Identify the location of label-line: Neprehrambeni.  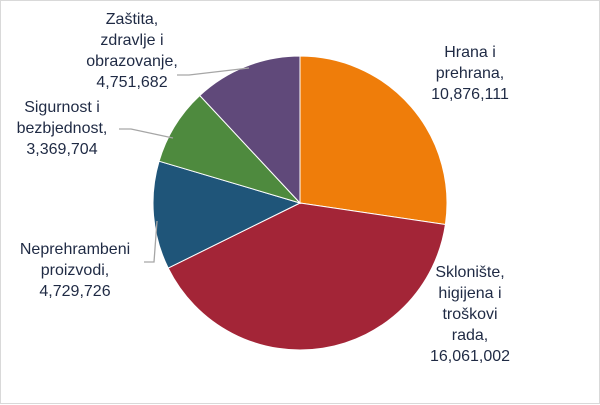
(75, 249).